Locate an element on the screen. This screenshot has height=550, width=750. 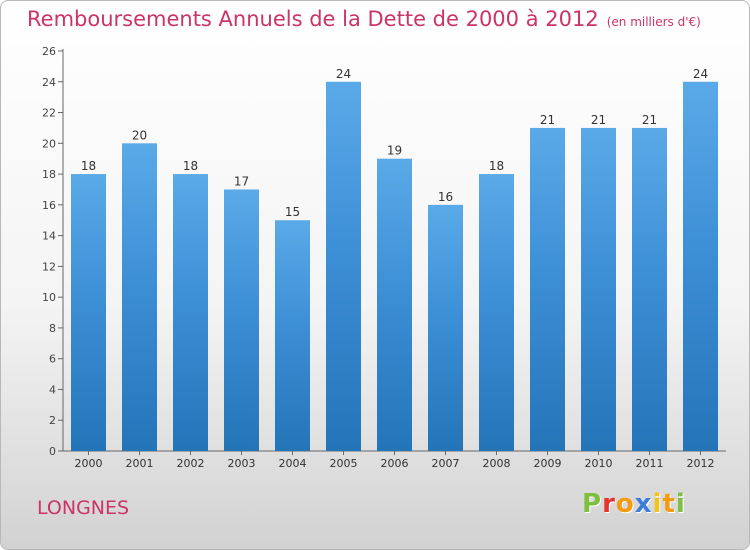
x-tick-label-2003: 2003 is located at coordinates (242, 463).